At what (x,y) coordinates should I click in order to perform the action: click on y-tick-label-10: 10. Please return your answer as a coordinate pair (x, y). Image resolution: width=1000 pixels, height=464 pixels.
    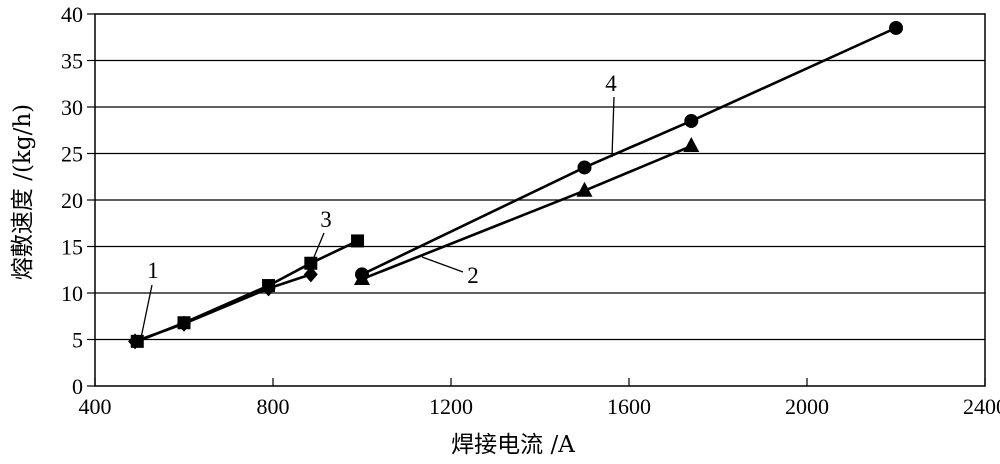
    Looking at the image, I should click on (72, 293).